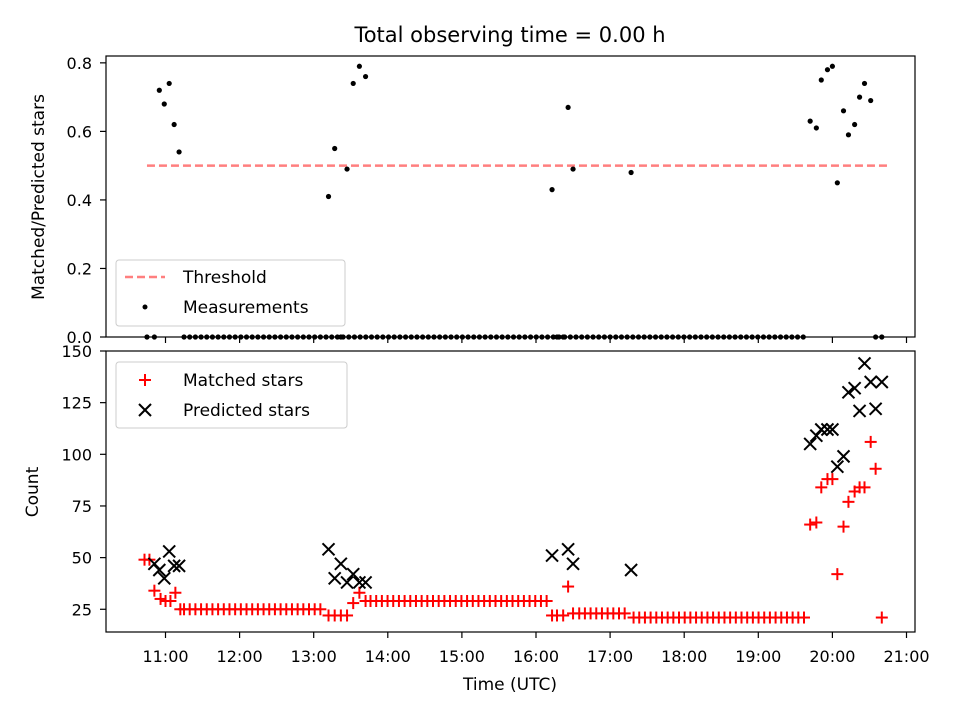  Describe the element at coordinates (76, 454) in the screenshot. I see `bottom-y-tick-label: 100` at that location.